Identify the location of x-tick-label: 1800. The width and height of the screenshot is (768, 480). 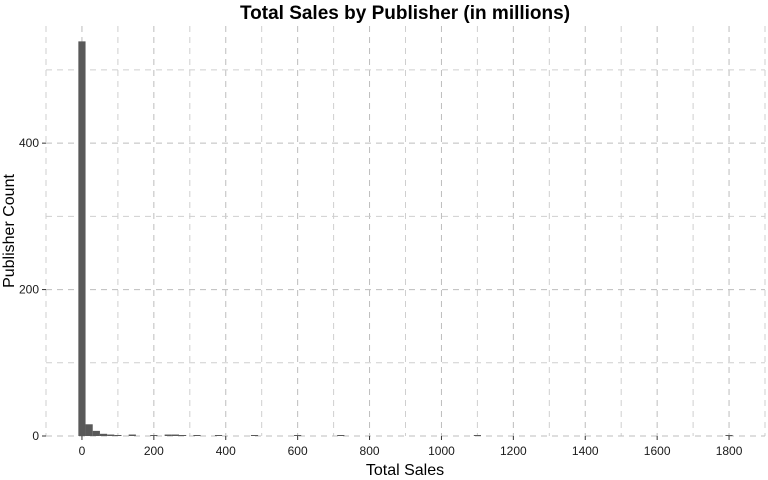
(729, 451).